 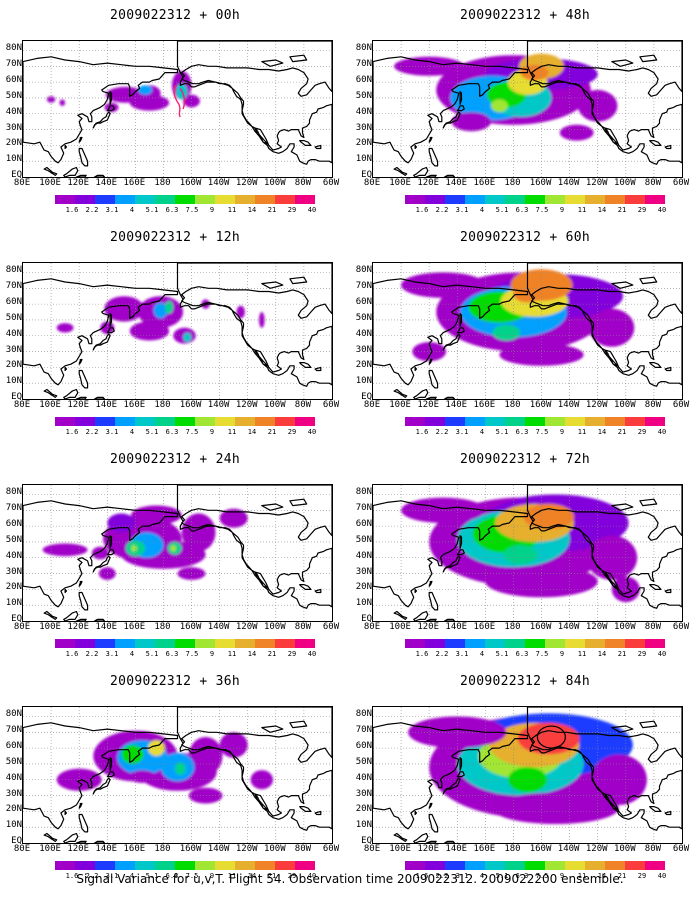 What do you see at coordinates (13, 603) in the screenshot?
I see `latitude-label: 10N` at bounding box center [13, 603].